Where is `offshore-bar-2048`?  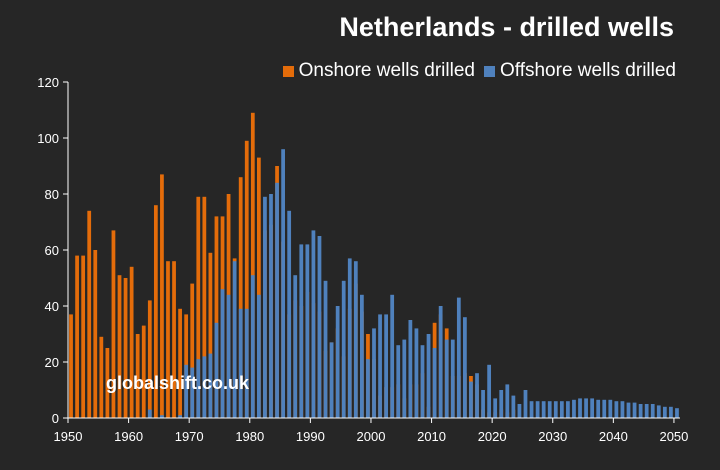 offshore-bar-2048 is located at coordinates (664, 412).